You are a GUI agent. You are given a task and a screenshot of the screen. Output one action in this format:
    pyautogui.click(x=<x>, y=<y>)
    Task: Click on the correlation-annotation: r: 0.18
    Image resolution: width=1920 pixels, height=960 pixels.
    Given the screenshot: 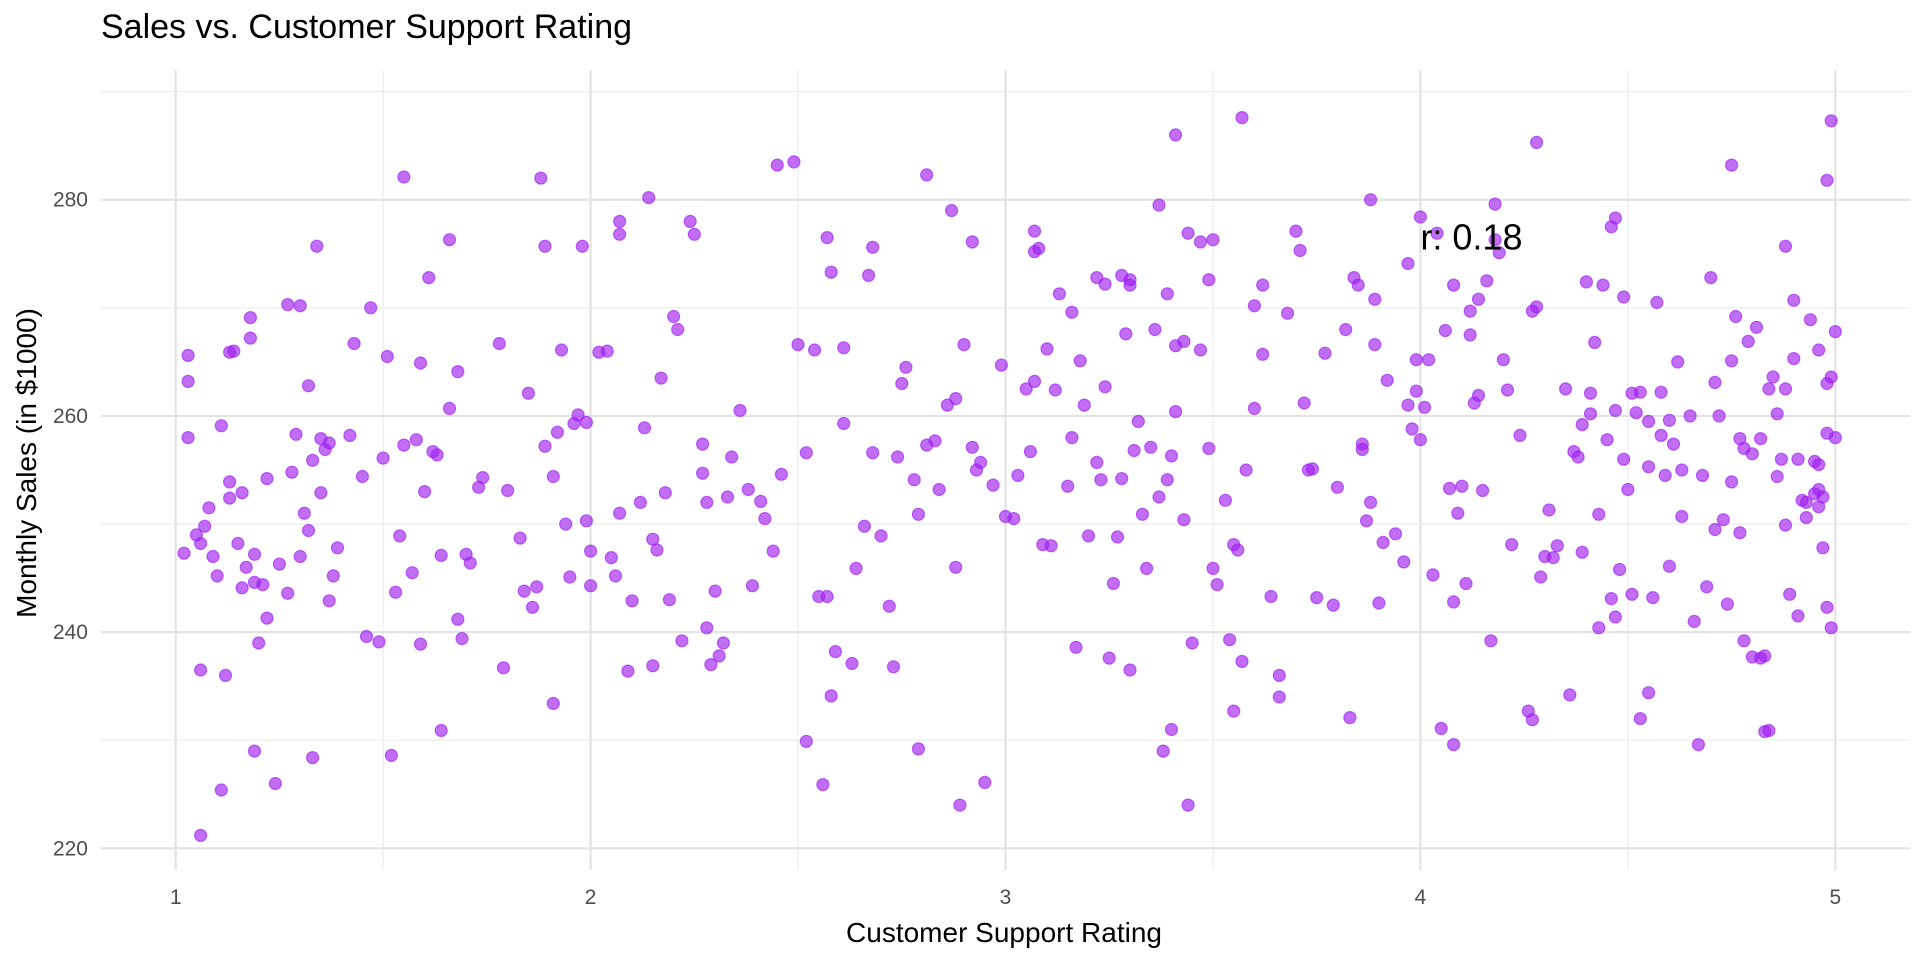 What is the action you would take?
    pyautogui.click(x=1471, y=237)
    